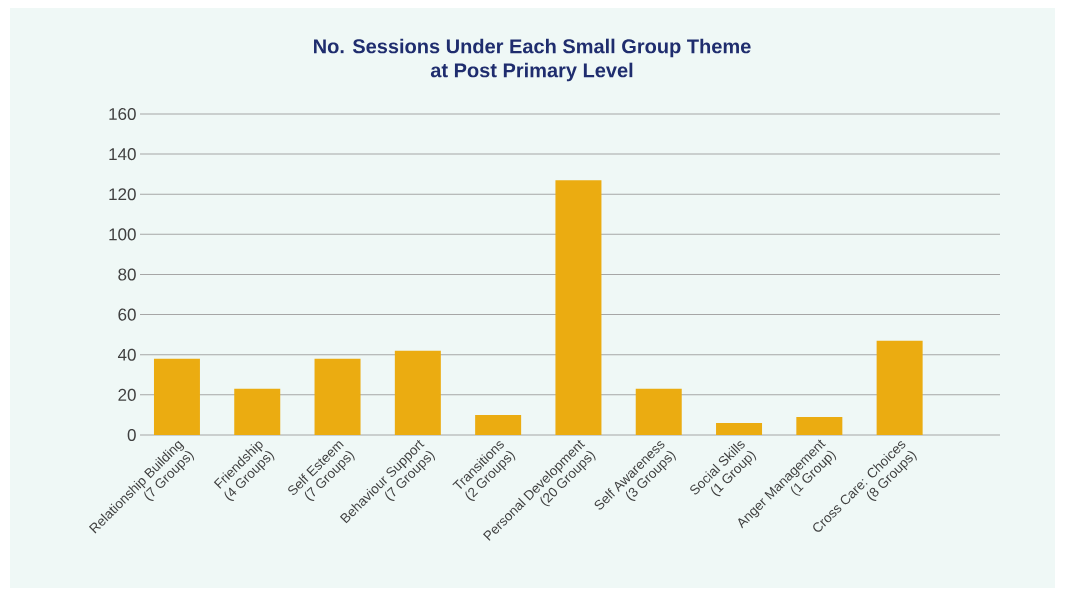 Image resolution: width=1065 pixels, height=602 pixels. I want to click on y-tick-label: 60, so click(127, 314).